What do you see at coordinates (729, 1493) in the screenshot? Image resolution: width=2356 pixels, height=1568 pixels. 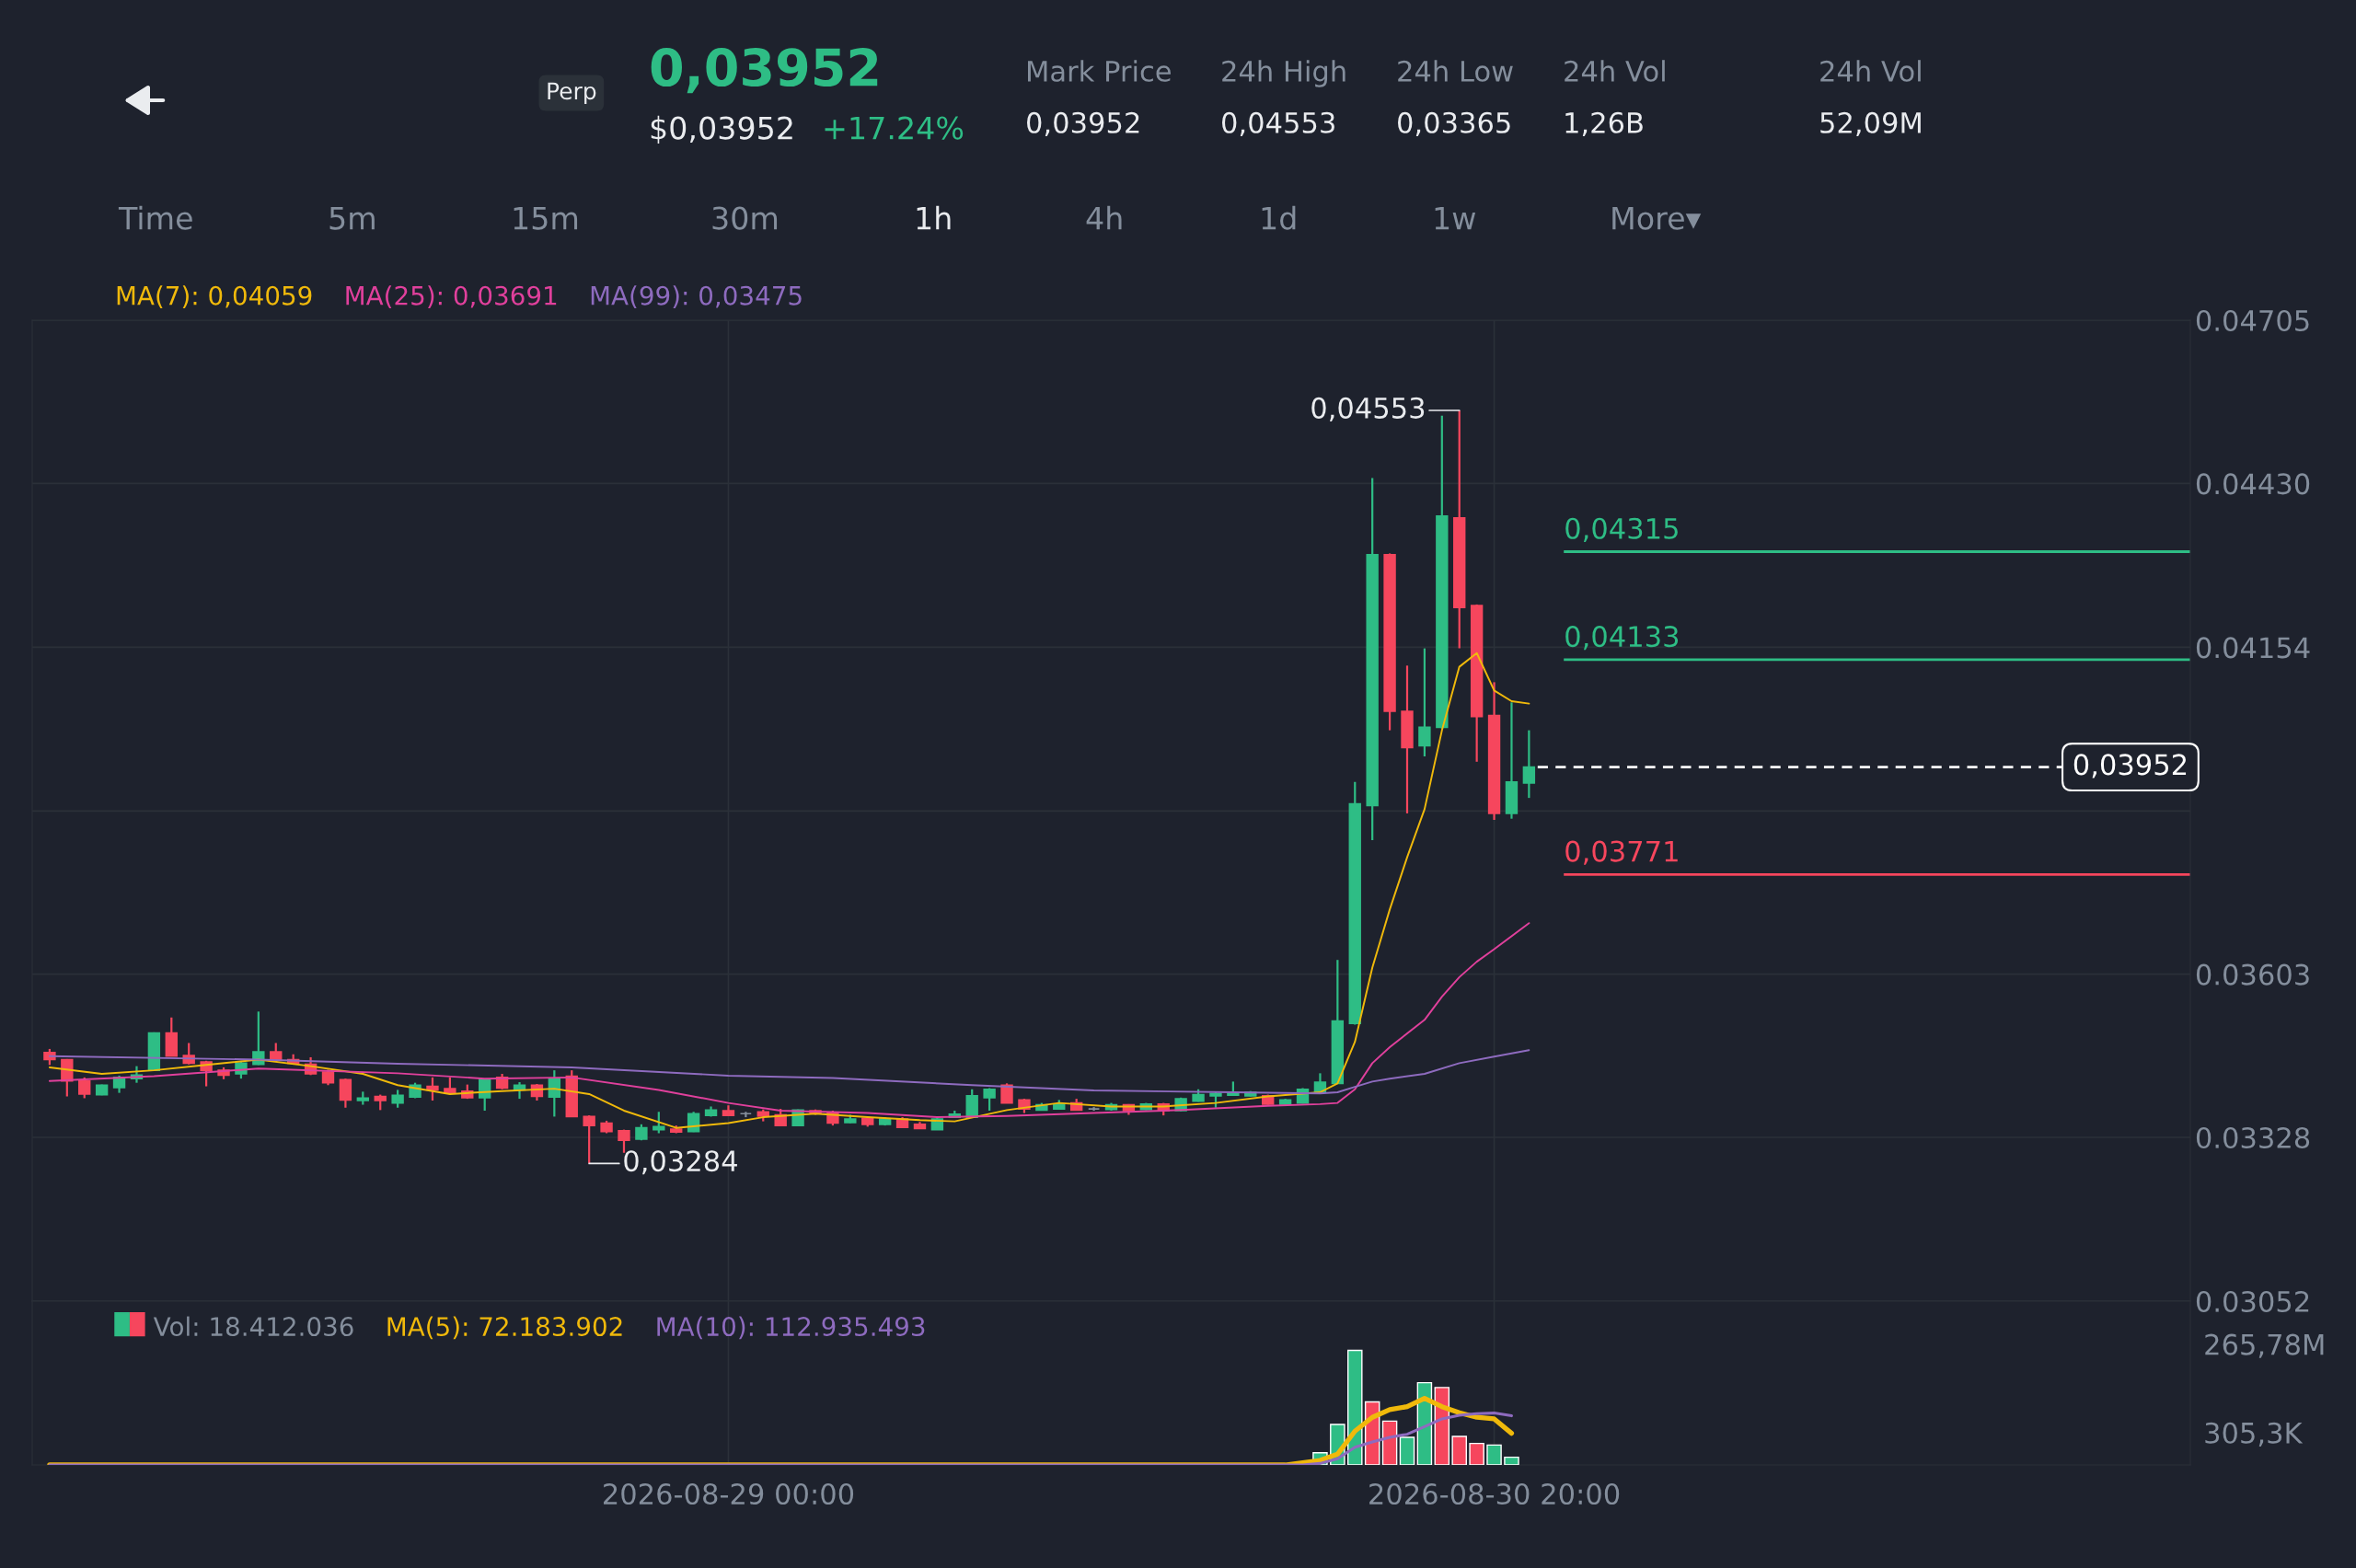 I see `x-tick-label: 2026-08-29 00:00` at bounding box center [729, 1493].